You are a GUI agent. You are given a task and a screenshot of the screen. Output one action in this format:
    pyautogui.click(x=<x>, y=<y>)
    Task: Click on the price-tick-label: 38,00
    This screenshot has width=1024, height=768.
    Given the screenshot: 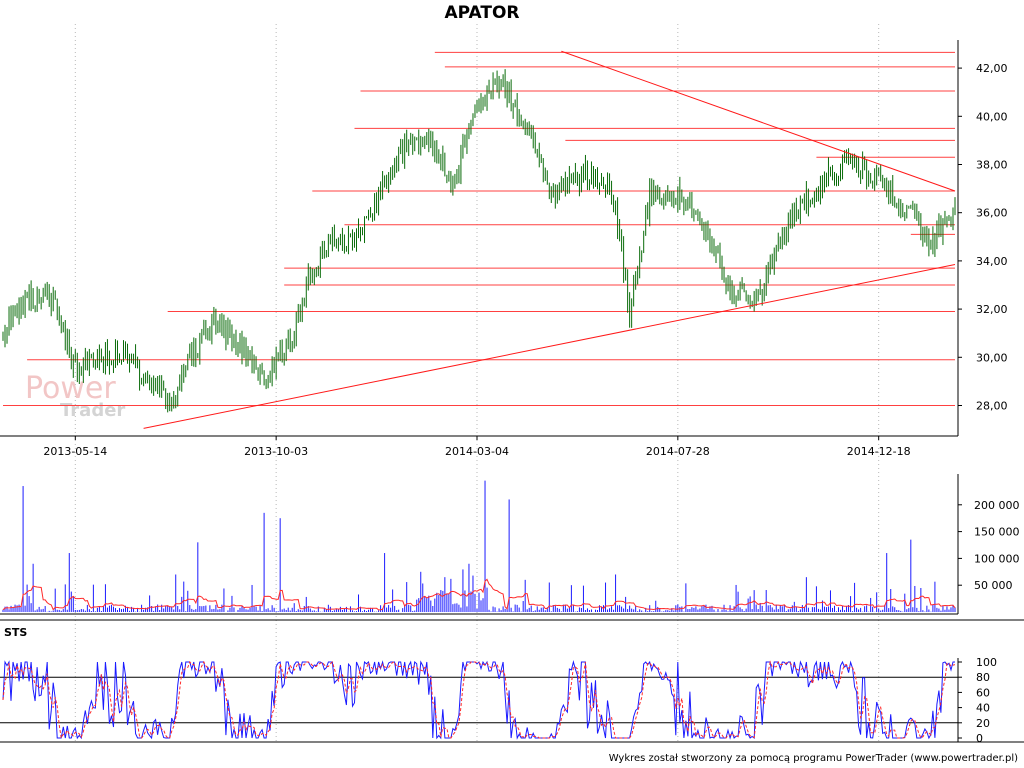 What is the action you would take?
    pyautogui.click(x=992, y=164)
    